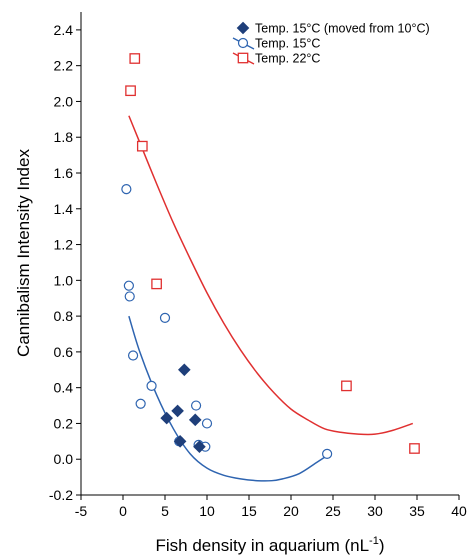 The image size is (476, 560). What do you see at coordinates (64, 388) in the screenshot?
I see `y-tick-label: 0.4` at bounding box center [64, 388].